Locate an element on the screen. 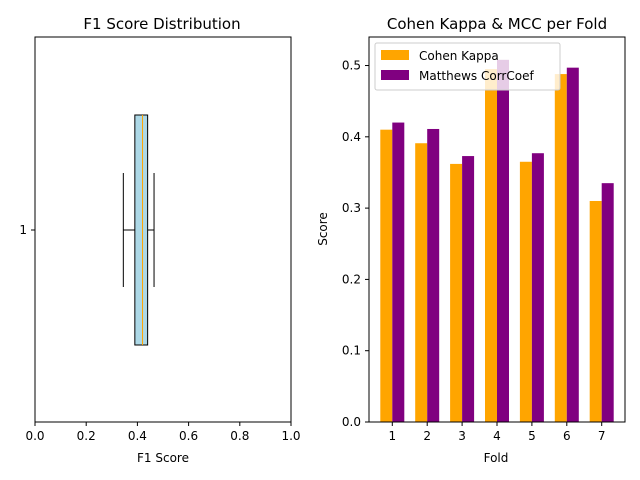  boxplot-x-tick-label: 0.4 is located at coordinates (137, 436).